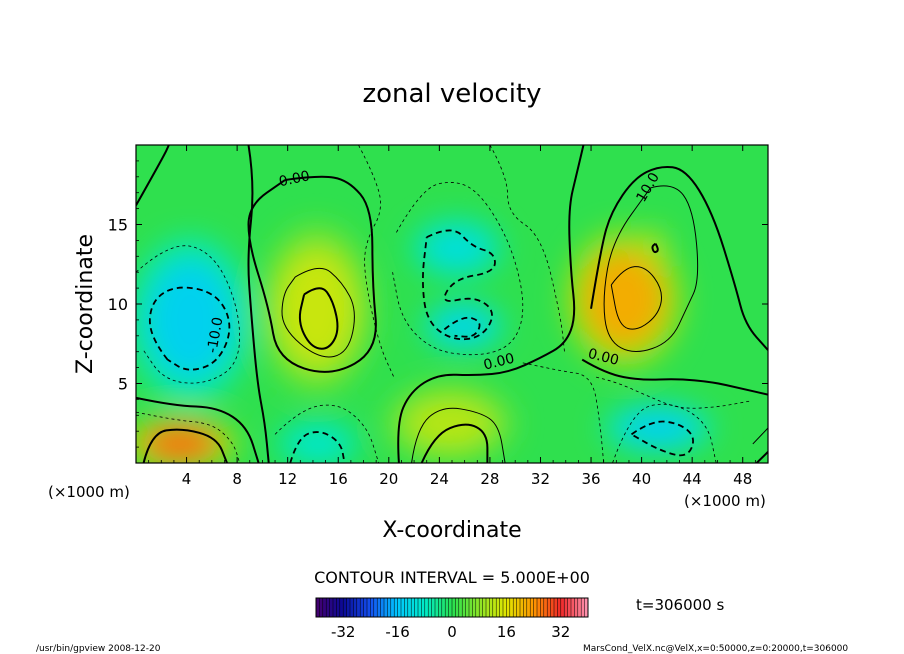 Image resolution: width=904 pixels, height=654 pixels. I want to click on colorbar: -32 -16 0 16 32, so click(452, 619).